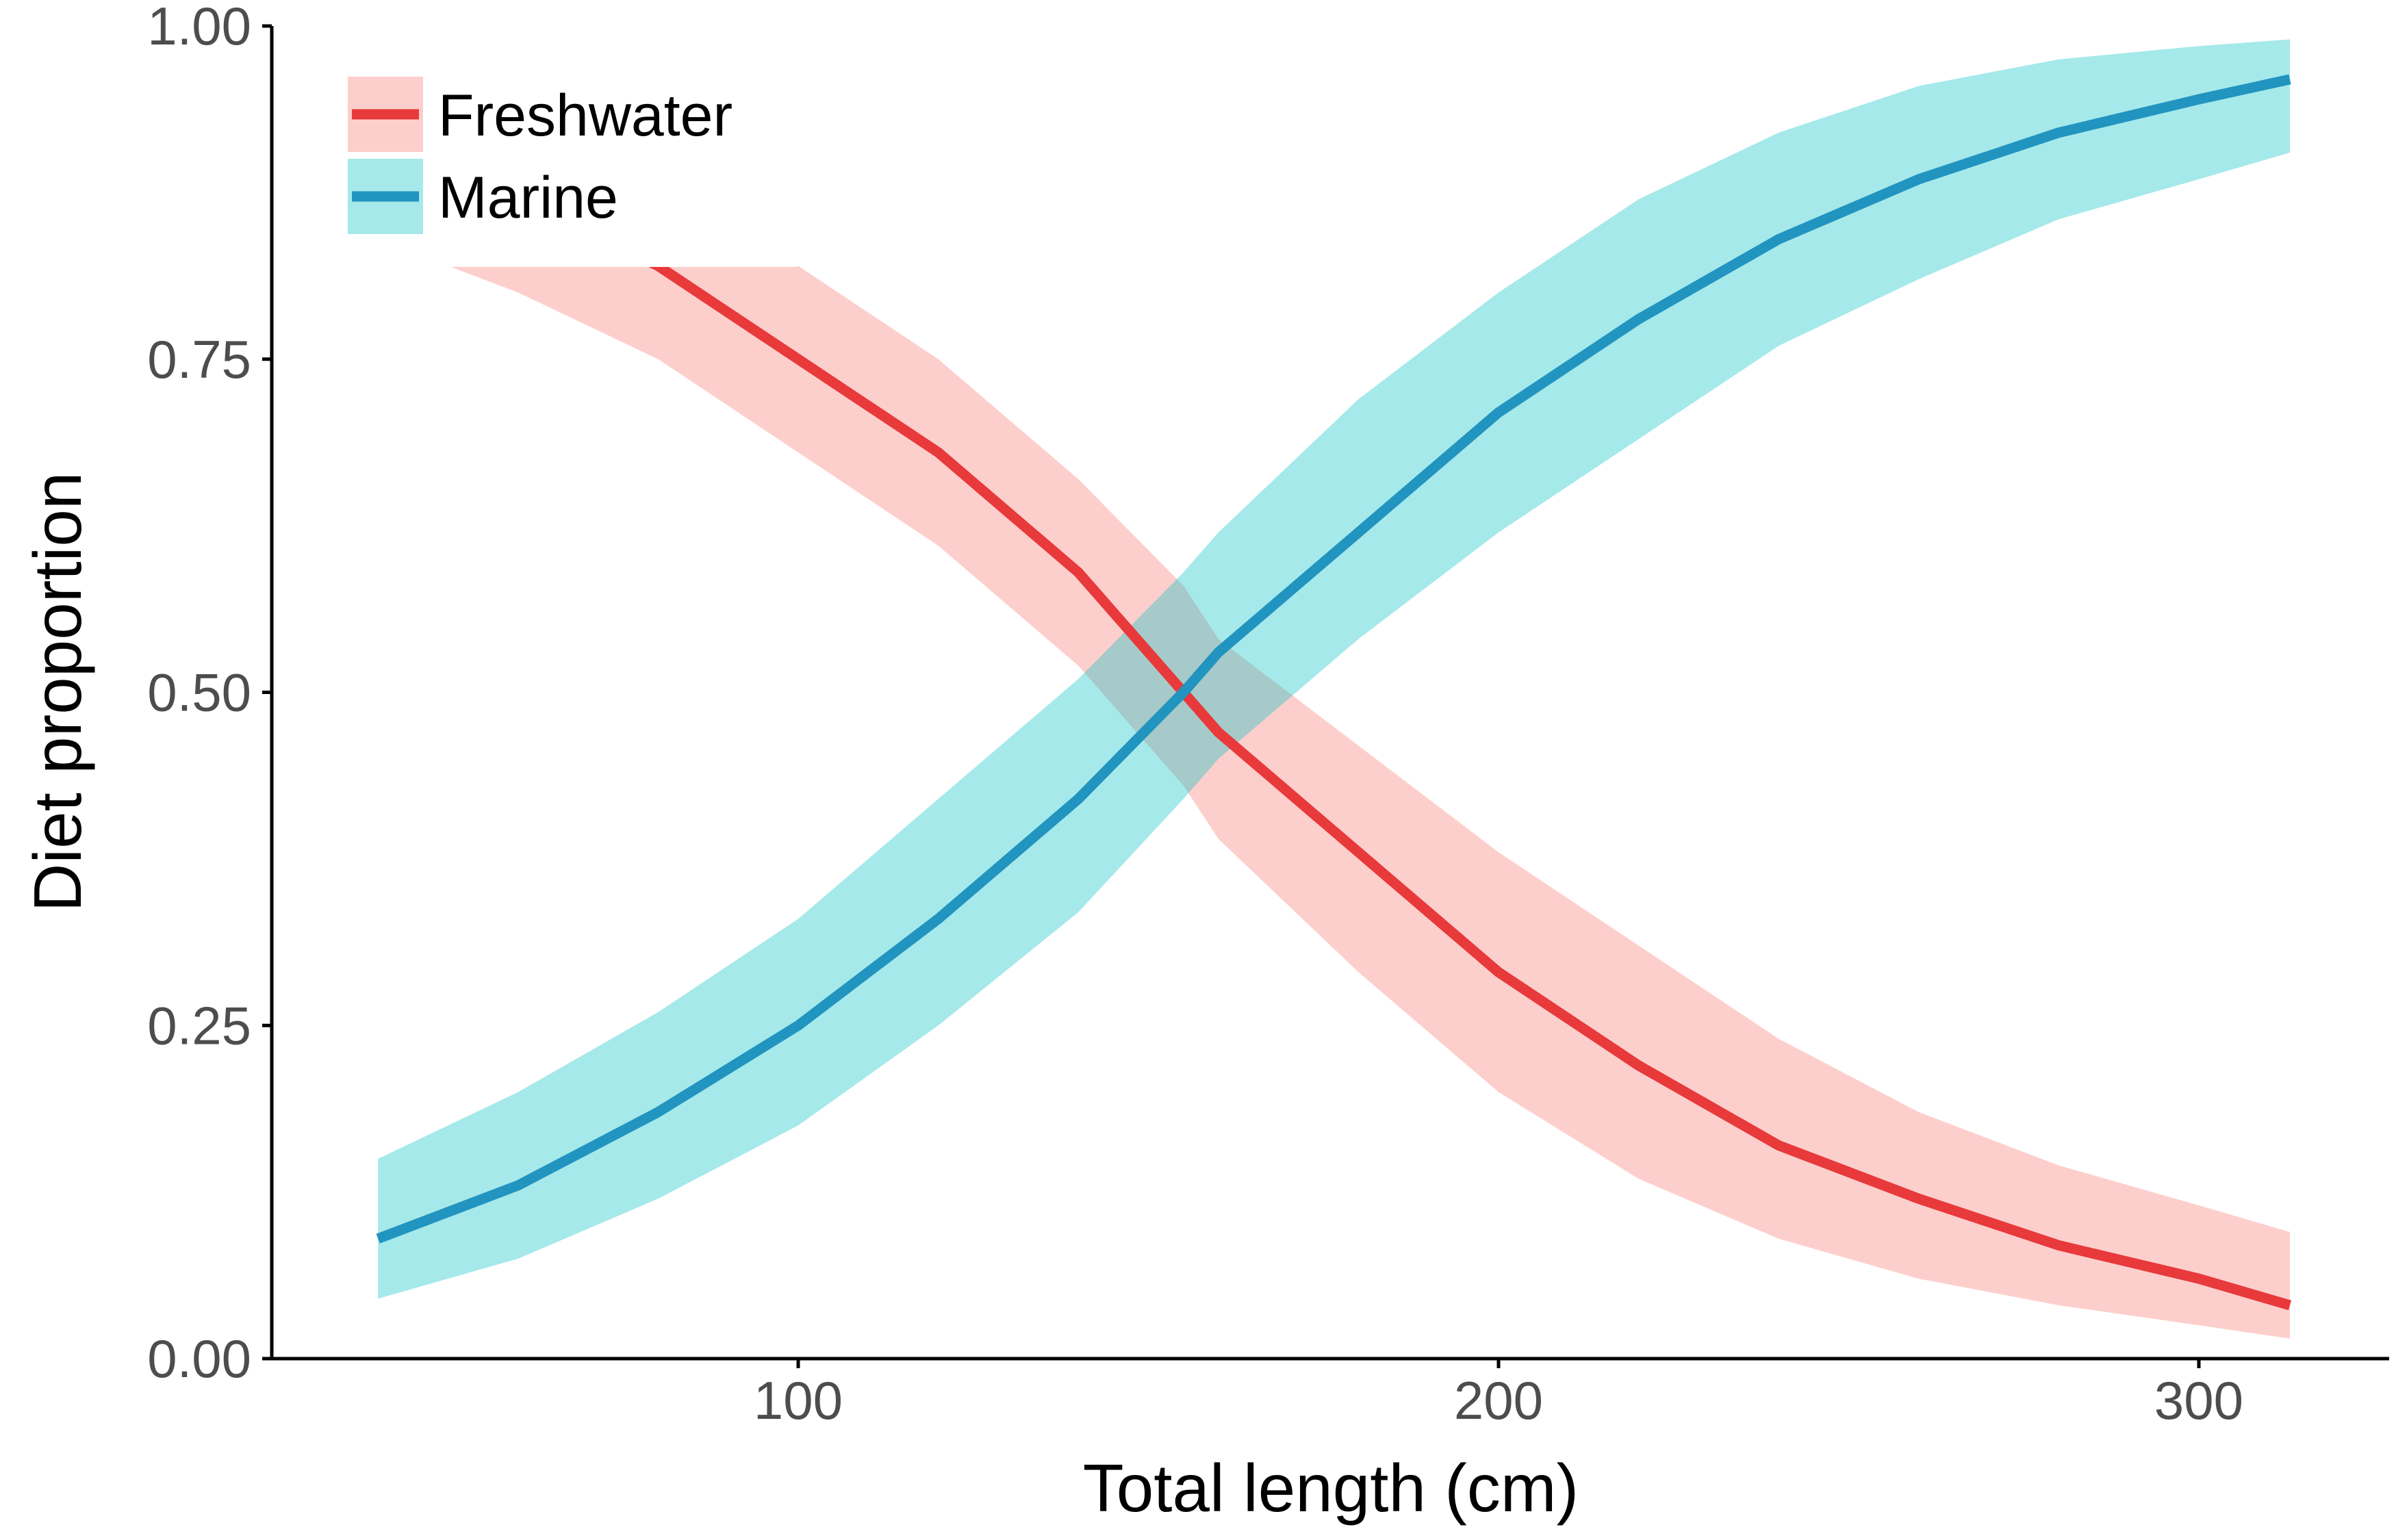 The image size is (2396, 1540). Describe the element at coordinates (199, 1025) in the screenshot. I see `y-tick-label: 0.25` at that location.